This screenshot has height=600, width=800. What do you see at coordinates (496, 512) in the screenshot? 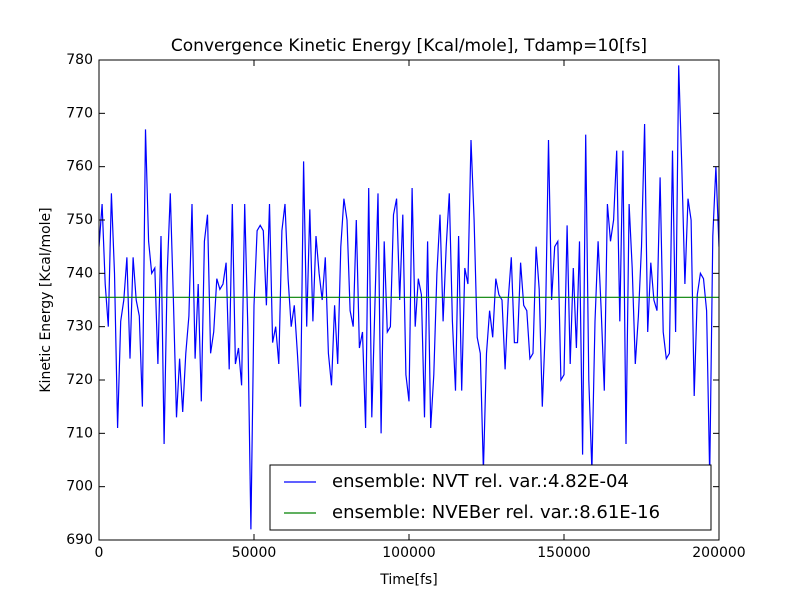
I see `legend-label: ensemble: NVEBer rel. var.:8.61E-16` at bounding box center [496, 512].